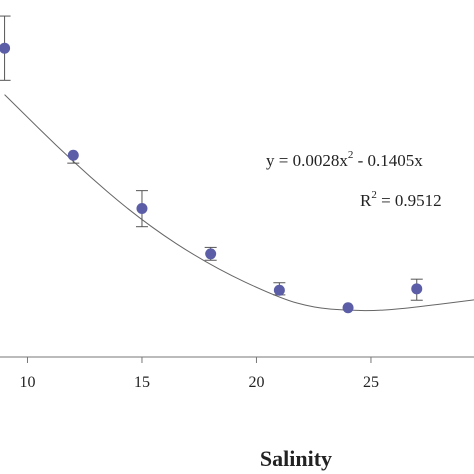 The width and height of the screenshot is (474, 474). Describe the element at coordinates (199, 374) in the screenshot. I see `x-ticks: 10 15 20 25` at that location.